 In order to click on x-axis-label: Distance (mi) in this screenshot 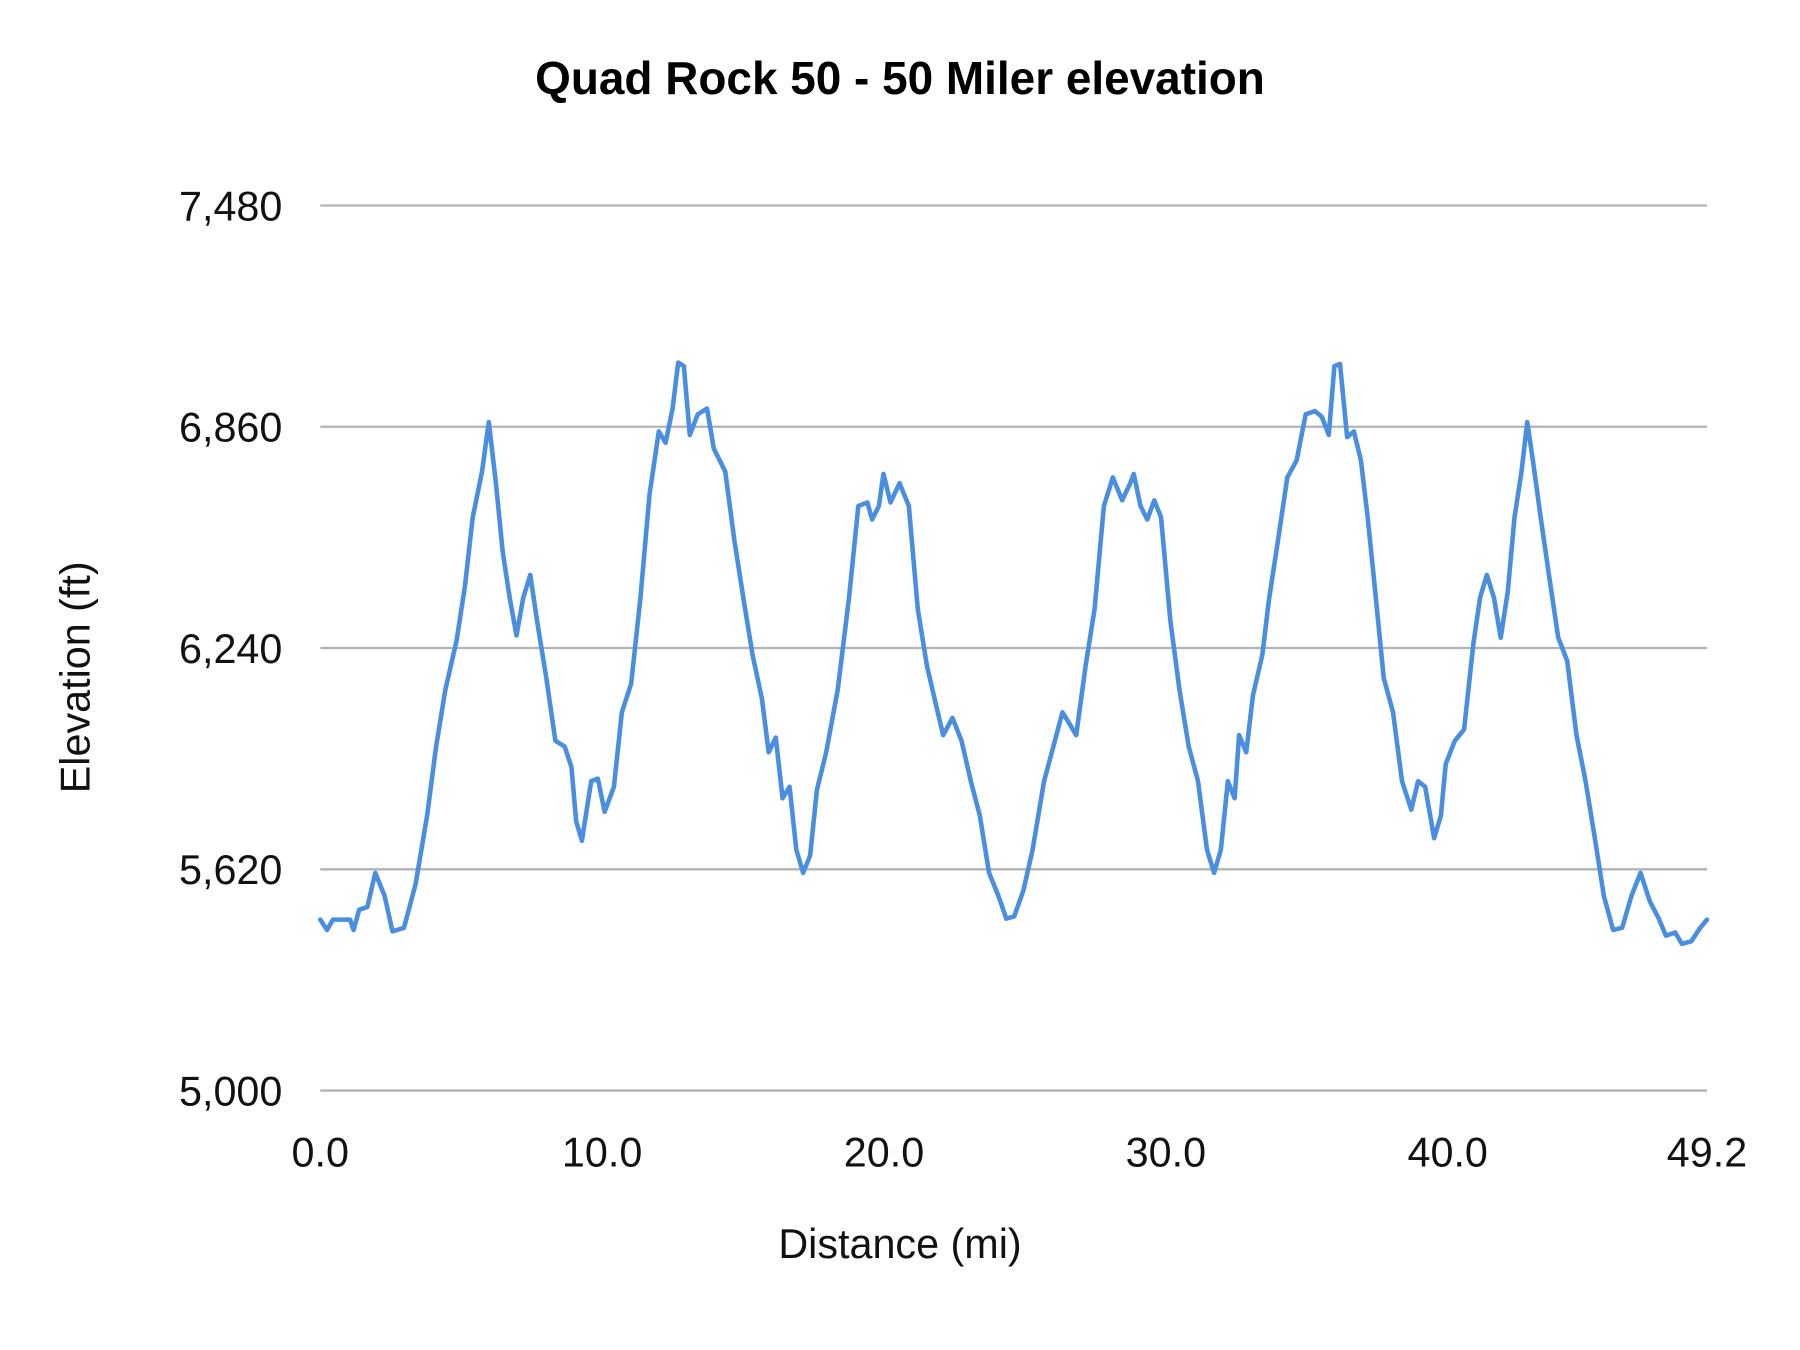, I will do `click(899, 1244)`.